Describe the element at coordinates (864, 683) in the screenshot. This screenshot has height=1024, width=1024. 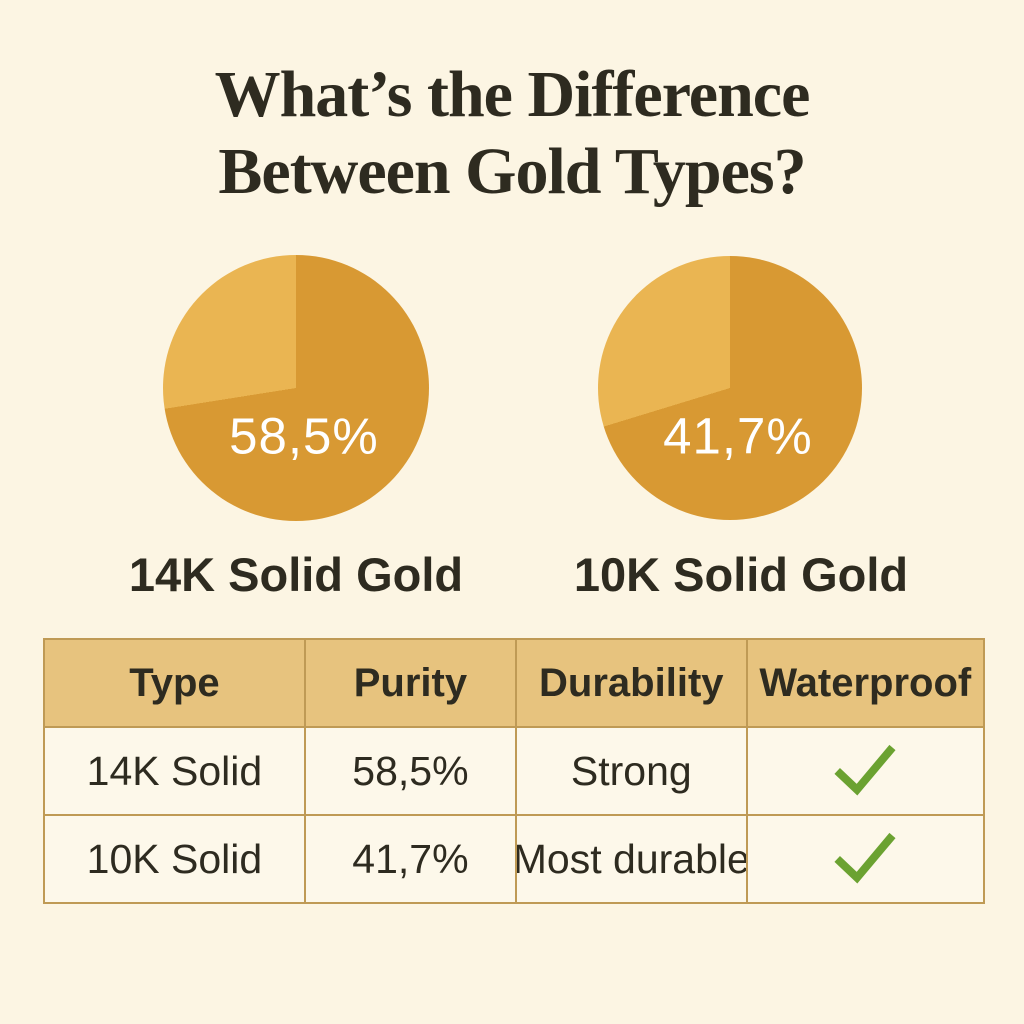
I see `table-header-waterproof: Waterproof` at that location.